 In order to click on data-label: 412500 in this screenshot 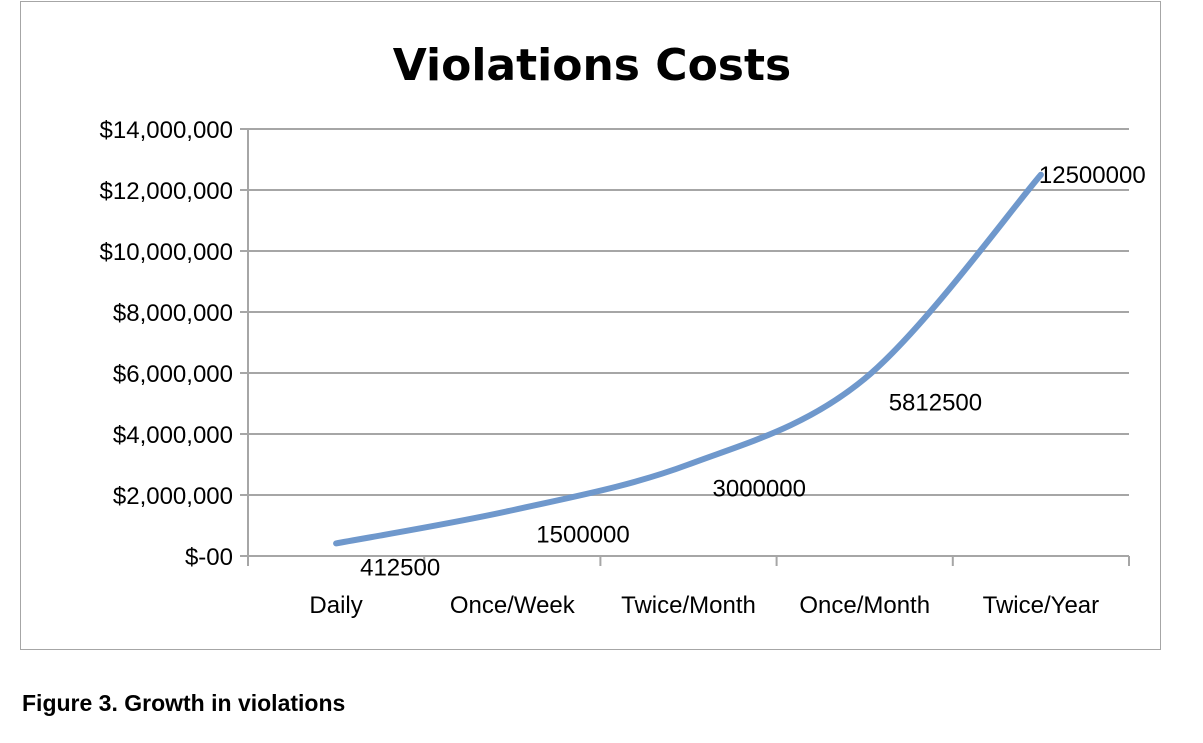, I will do `click(400, 567)`.